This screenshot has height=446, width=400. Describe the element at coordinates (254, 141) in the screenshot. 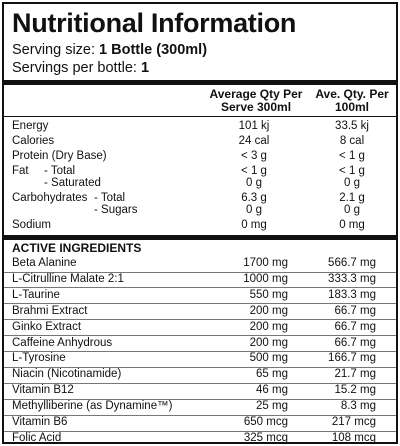

I see `nutrient-serve: 24 cal` at that location.